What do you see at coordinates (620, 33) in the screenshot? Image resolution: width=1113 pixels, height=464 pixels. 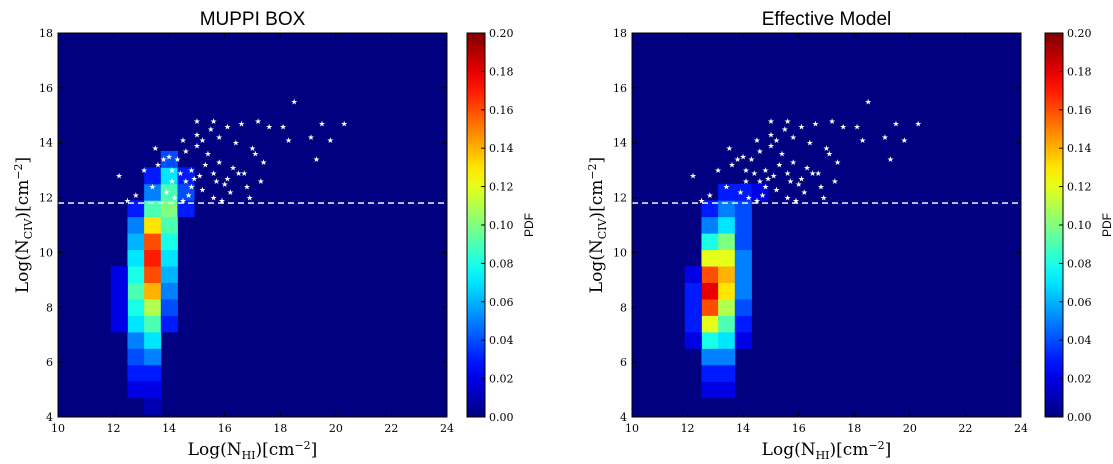 I see `y-tick-label: 18` at bounding box center [620, 33].